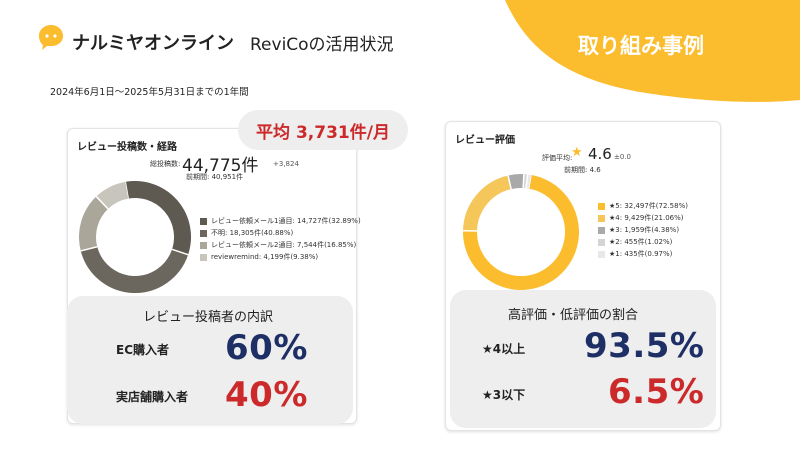  Describe the element at coordinates (153, 43) in the screenshot. I see `brand-name: ナルミヤオンライン` at that location.